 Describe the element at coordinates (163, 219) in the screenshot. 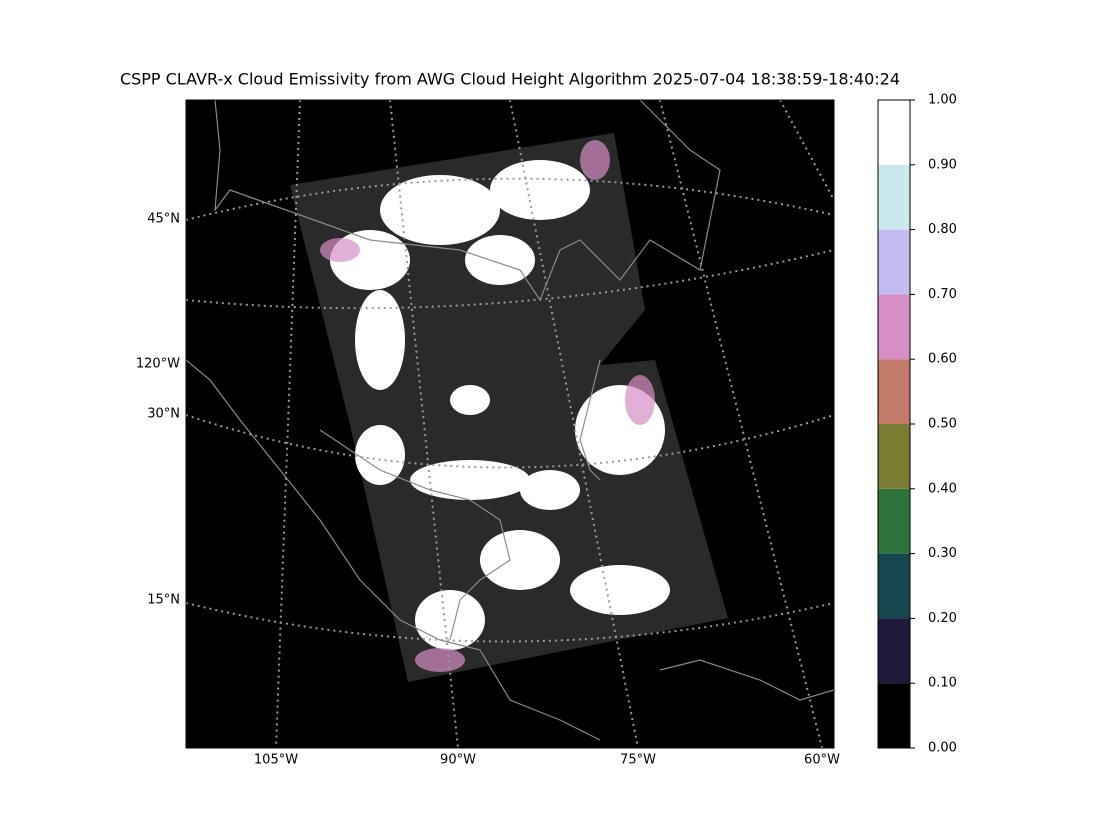

I see `lat-label: 45°N` at that location.